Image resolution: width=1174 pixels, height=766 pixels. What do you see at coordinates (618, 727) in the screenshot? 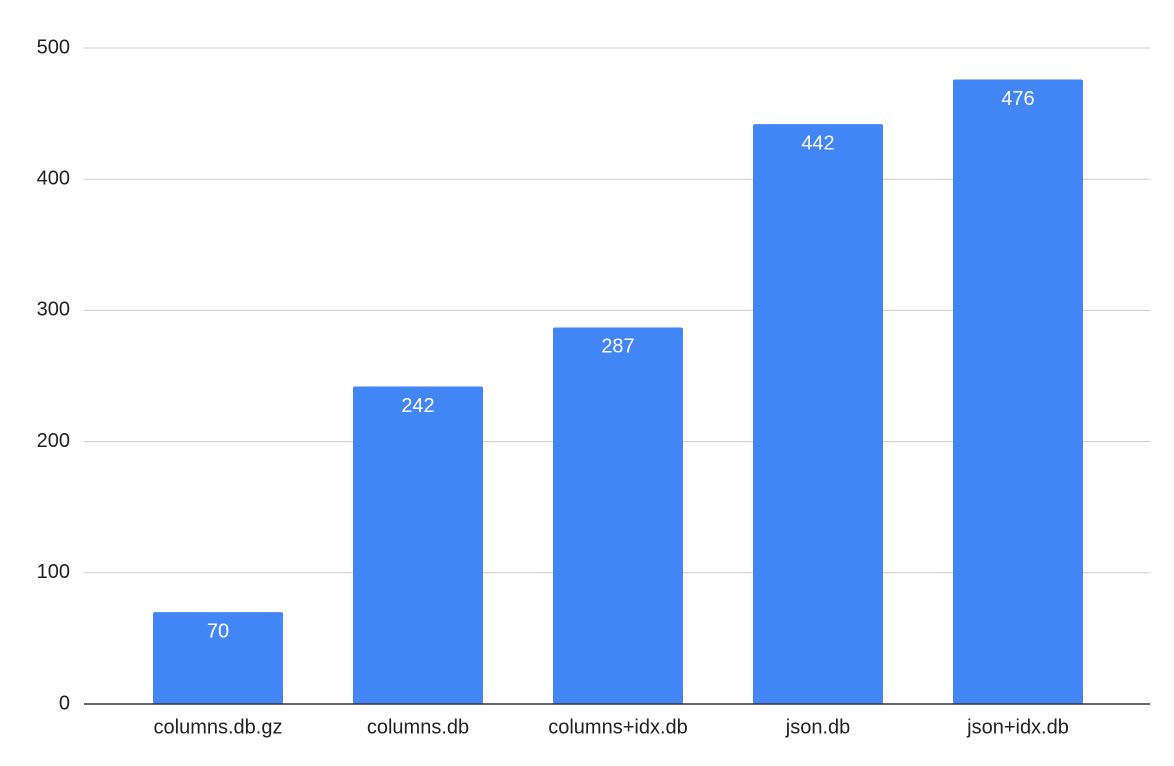
I see `x-tick-label: columns+idx.db` at bounding box center [618, 727].